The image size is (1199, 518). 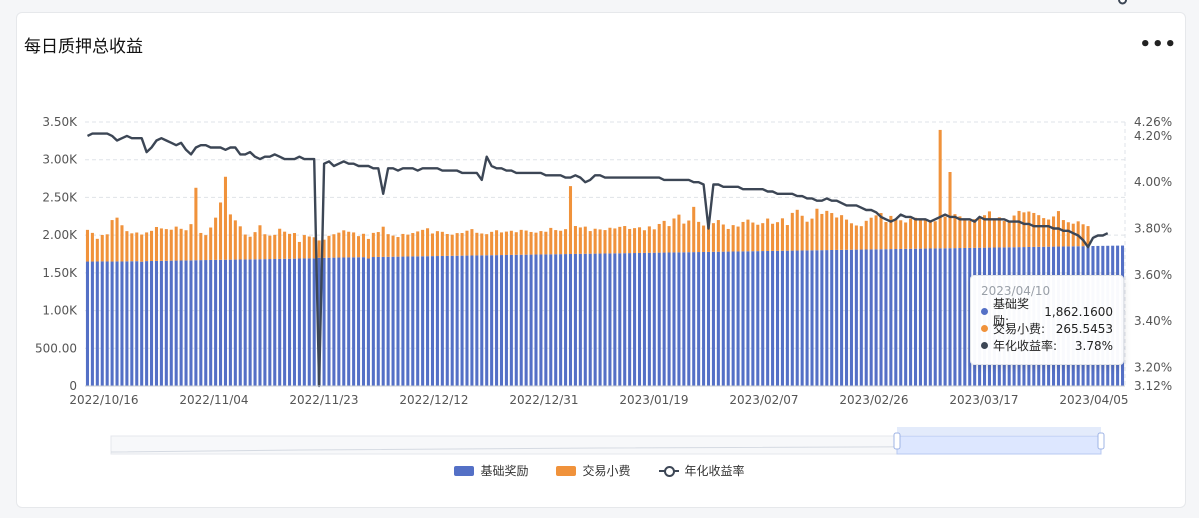 What do you see at coordinates (1153, 321) in the screenshot?
I see `y-right-tick-label: 3.40%` at bounding box center [1153, 321].